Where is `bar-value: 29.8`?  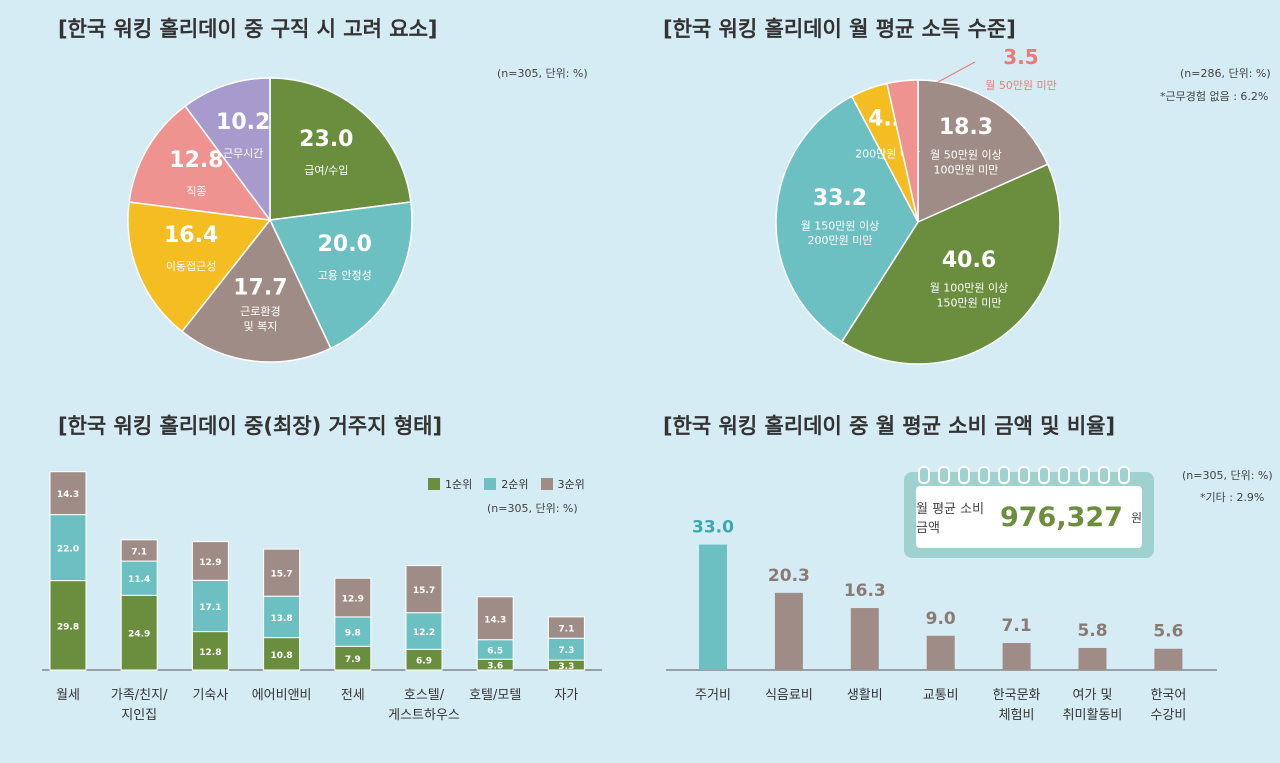 bar-value: 29.8 is located at coordinates (68, 627).